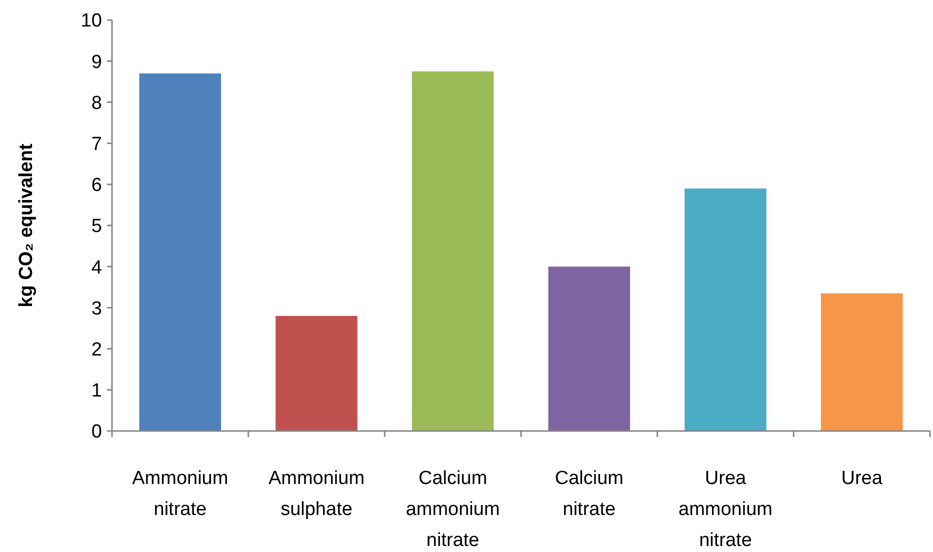  What do you see at coordinates (96, 267) in the screenshot?
I see `y-tick-label: 4` at bounding box center [96, 267].